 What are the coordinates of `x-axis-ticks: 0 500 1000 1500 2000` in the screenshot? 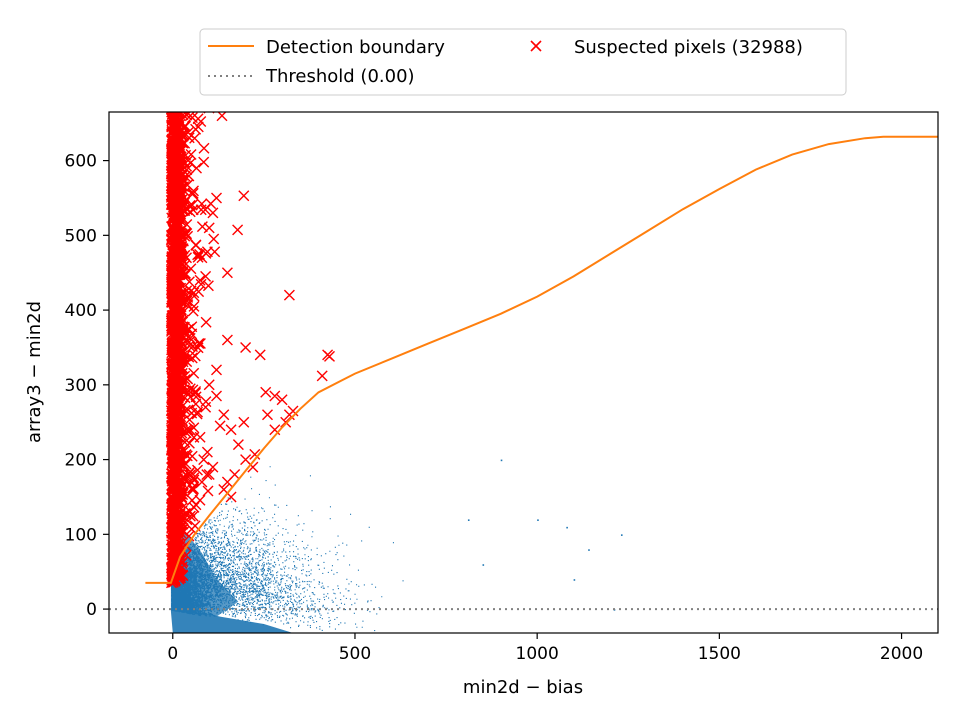 It's located at (545, 648).